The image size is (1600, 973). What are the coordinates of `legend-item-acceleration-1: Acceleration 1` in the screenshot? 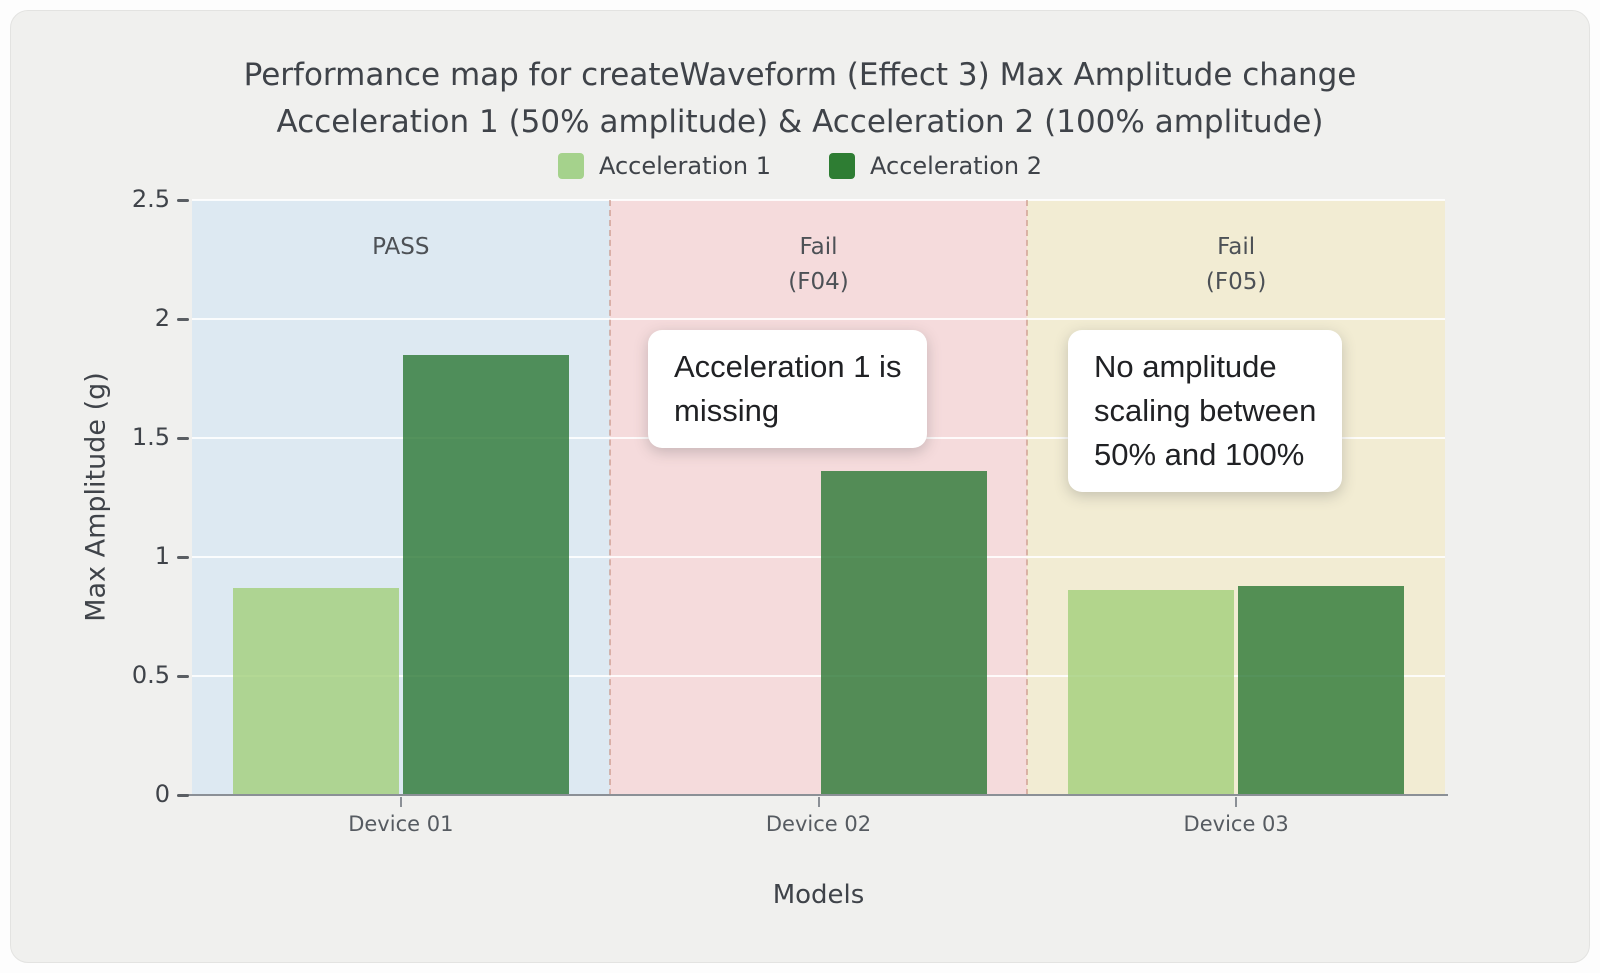 It's located at (664, 166).